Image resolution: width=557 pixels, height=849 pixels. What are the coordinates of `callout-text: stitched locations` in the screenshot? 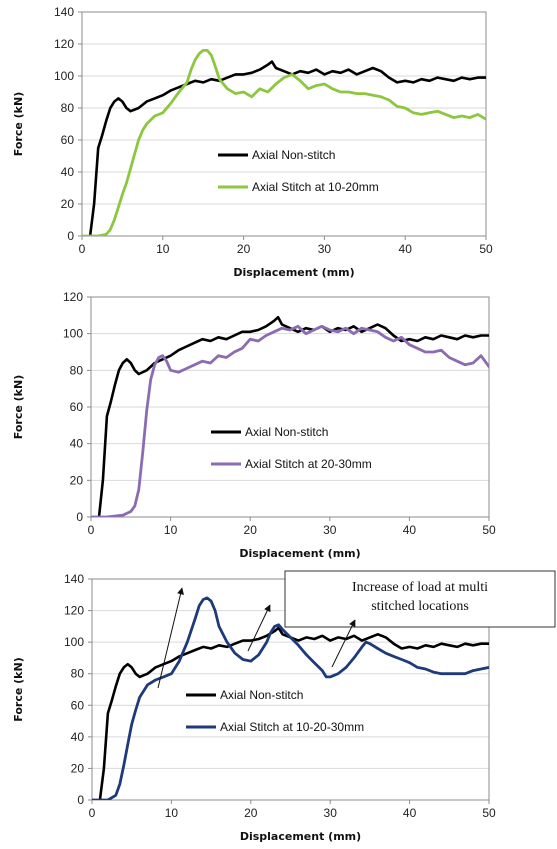 It's located at (420, 606).